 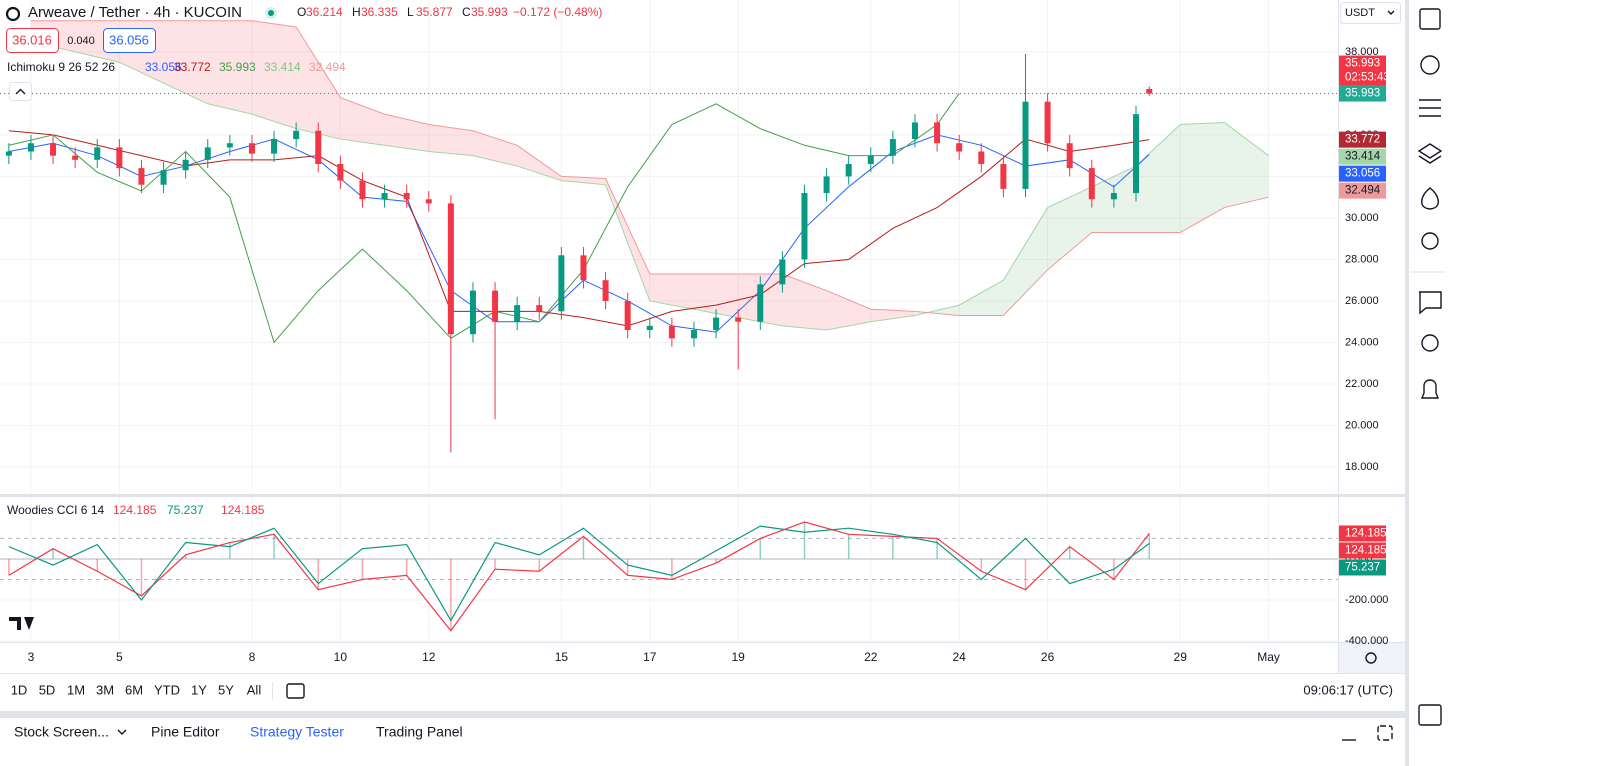 What do you see at coordinates (20, 91) in the screenshot?
I see `collapse-button` at bounding box center [20, 91].